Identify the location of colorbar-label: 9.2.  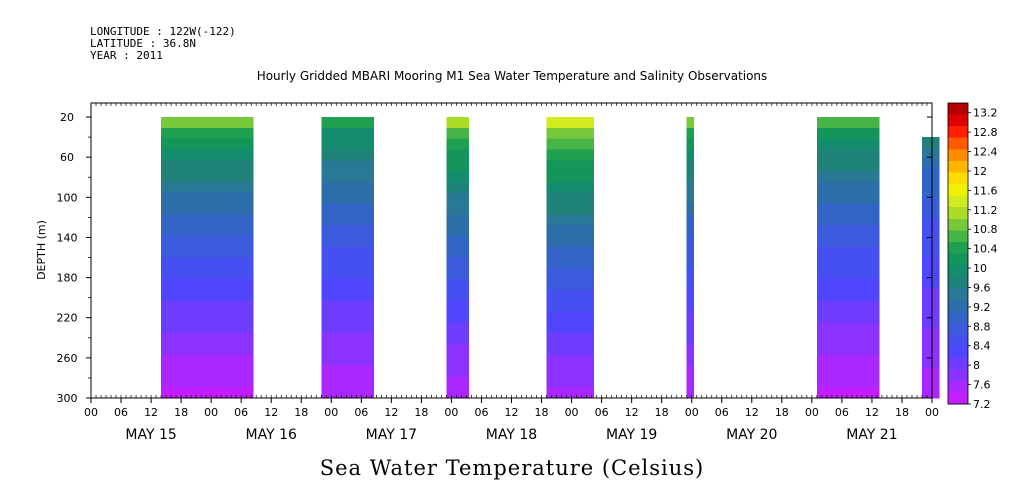
(982, 307).